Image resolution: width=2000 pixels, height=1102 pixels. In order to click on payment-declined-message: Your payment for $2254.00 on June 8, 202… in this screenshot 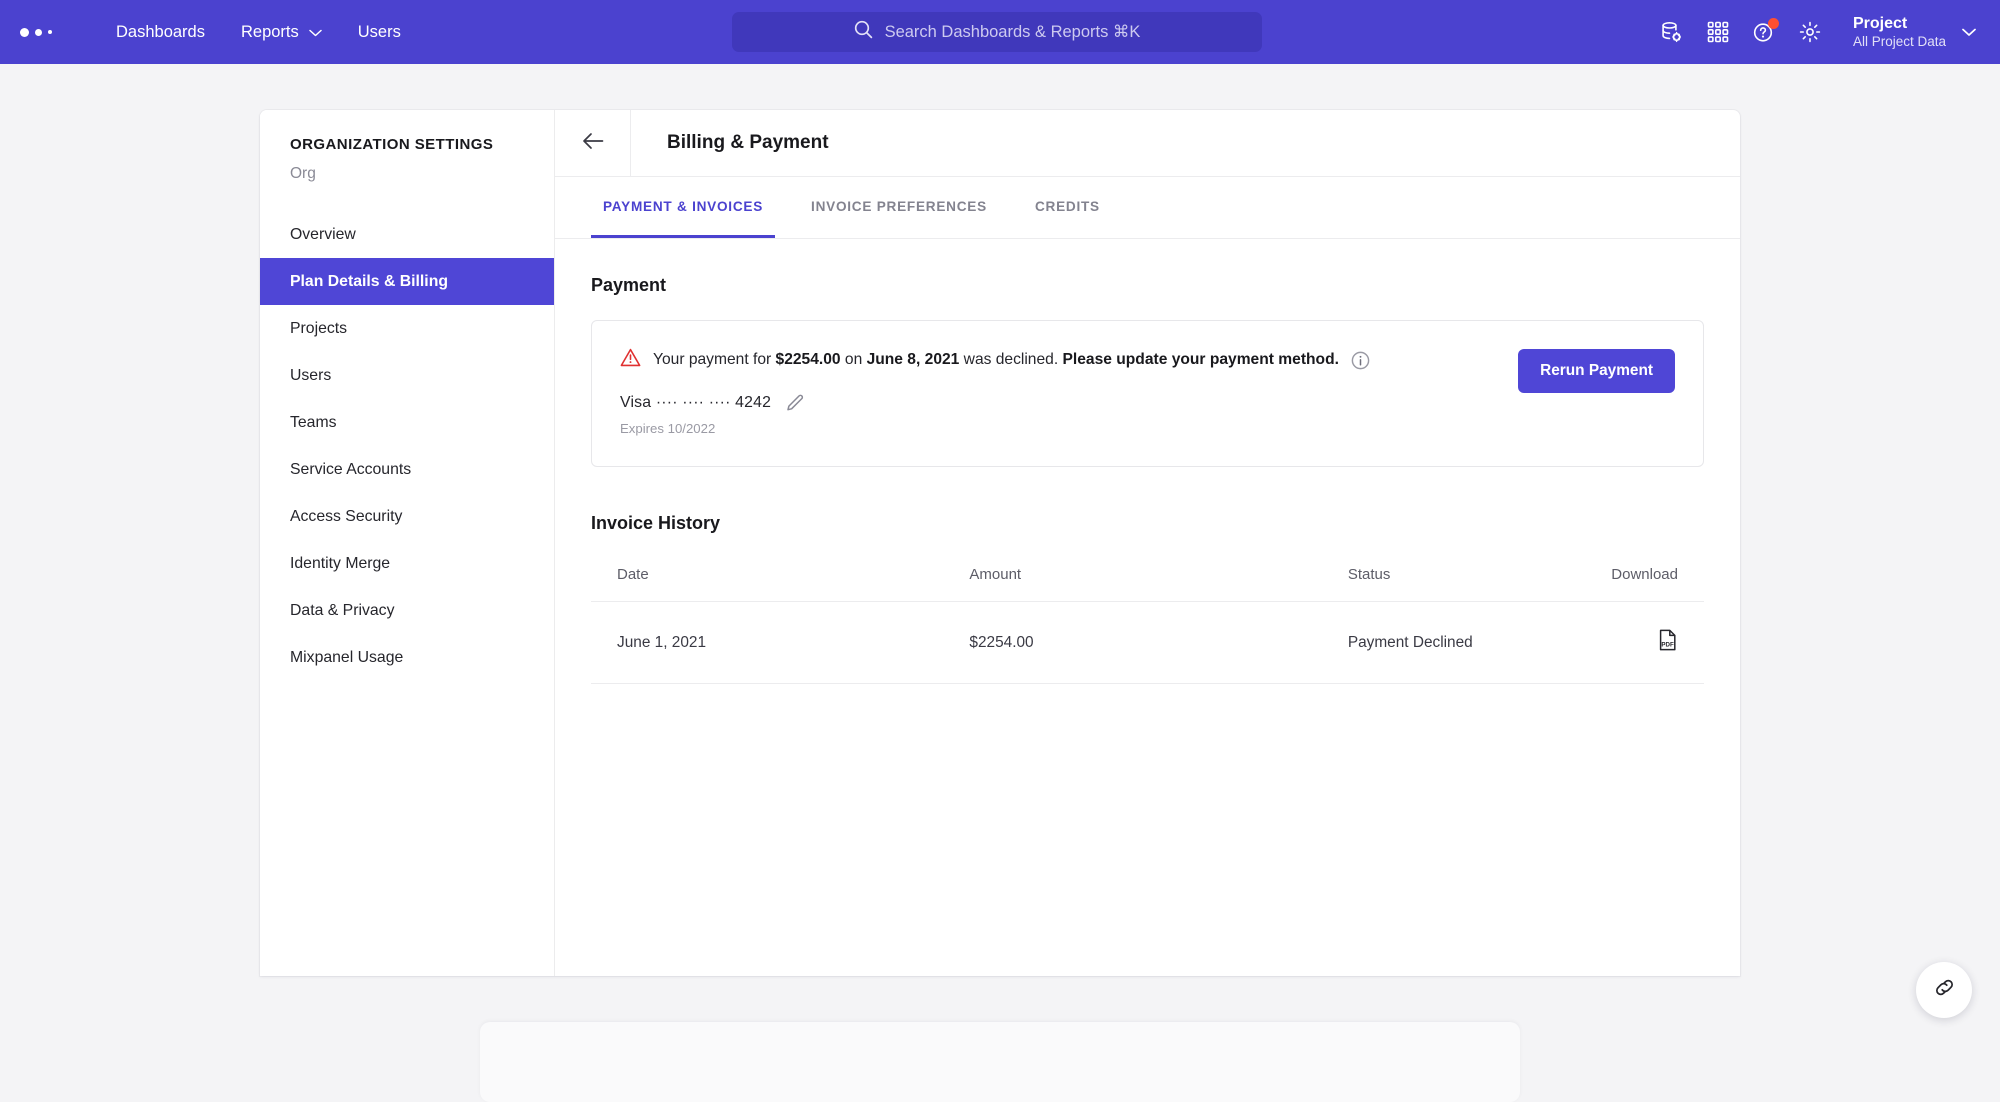, I will do `click(996, 360)`.